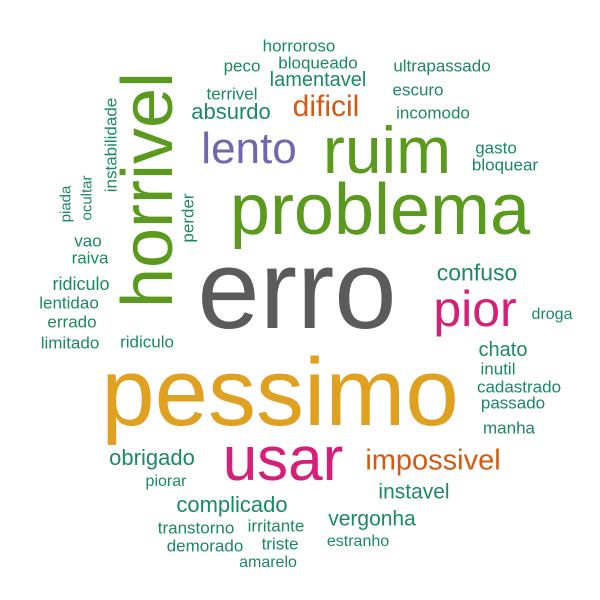  Describe the element at coordinates (552, 314) in the screenshot. I see `word-droga: droga` at that location.